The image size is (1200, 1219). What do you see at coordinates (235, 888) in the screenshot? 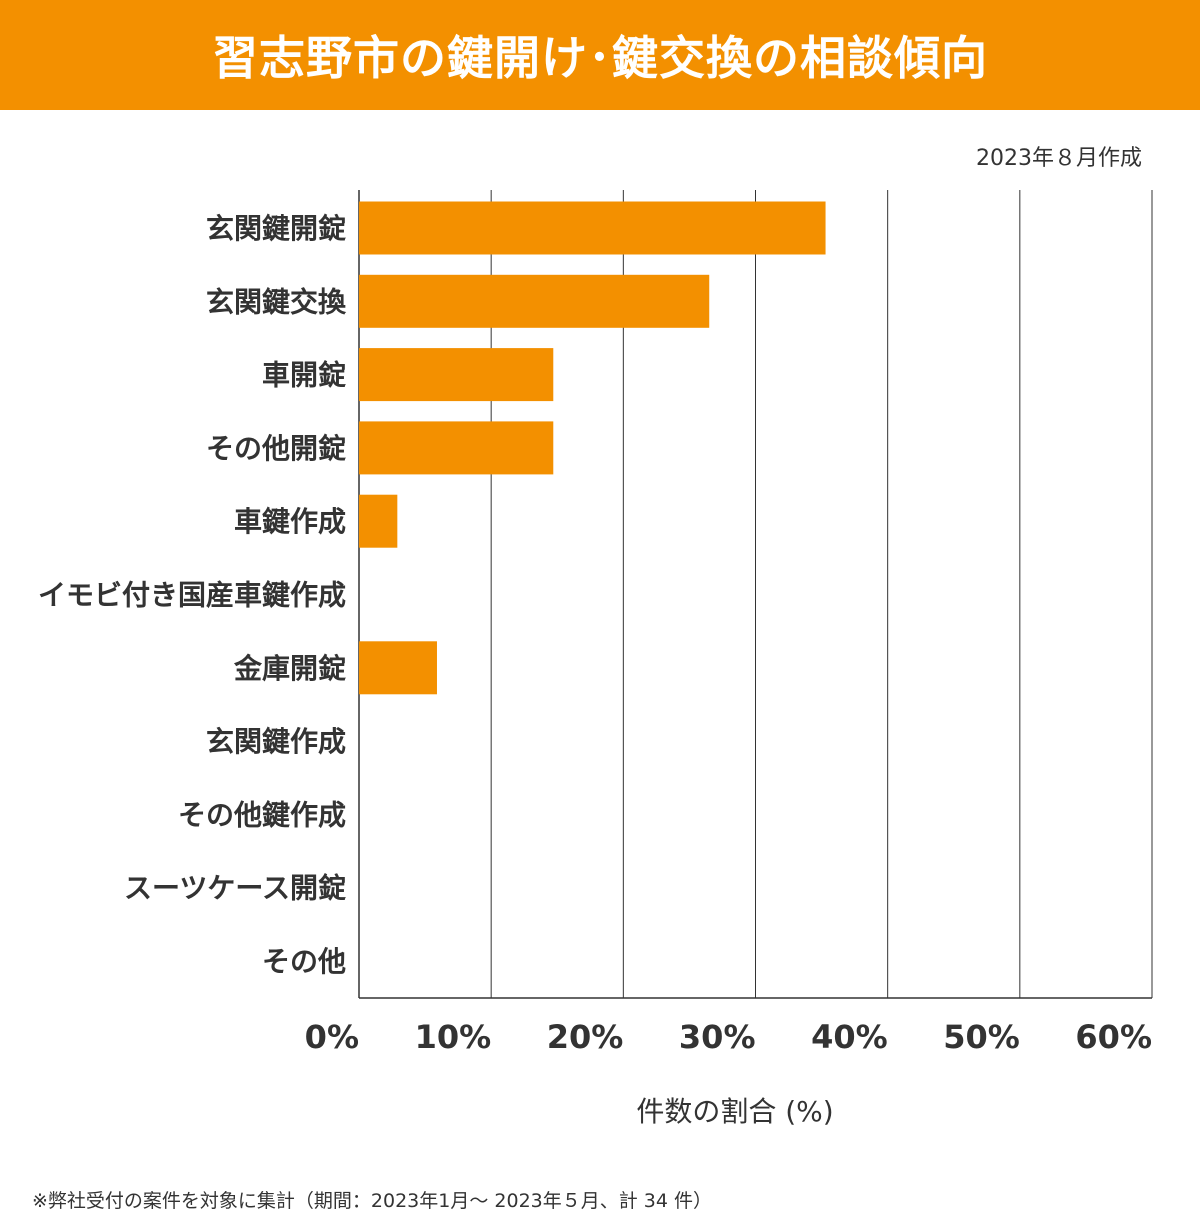
I see `category-label: スーツケース開錠` at bounding box center [235, 888].